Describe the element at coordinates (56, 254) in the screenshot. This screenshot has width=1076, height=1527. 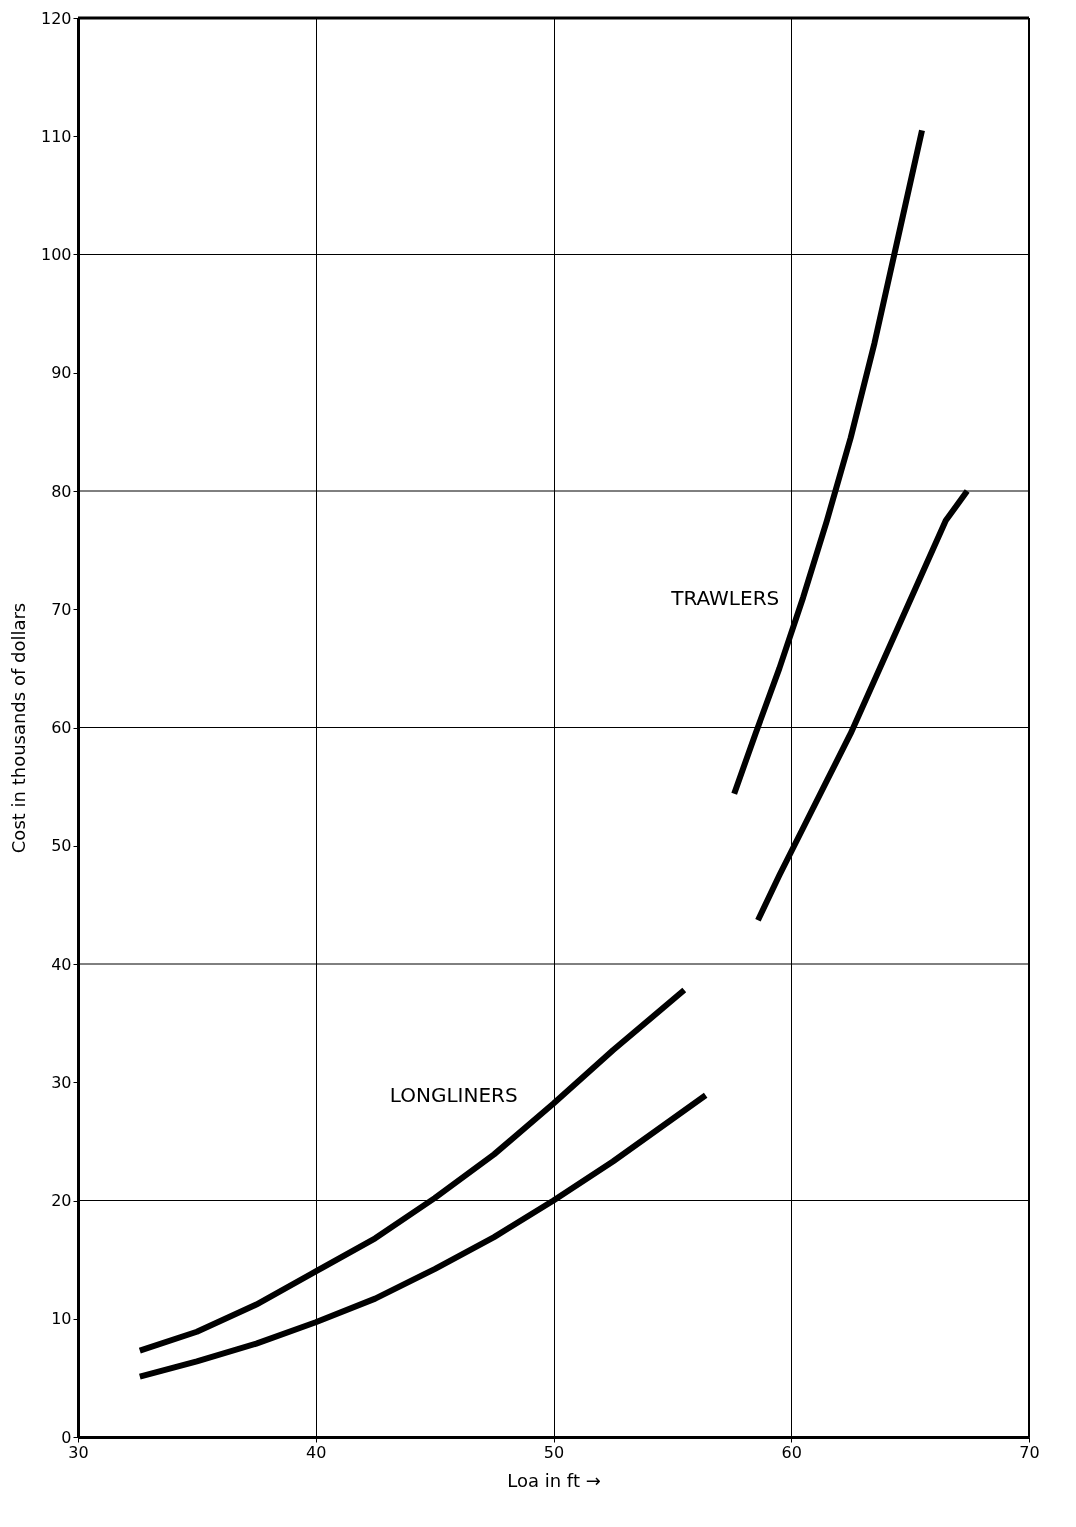
I see `y-tick-label: 100` at that location.